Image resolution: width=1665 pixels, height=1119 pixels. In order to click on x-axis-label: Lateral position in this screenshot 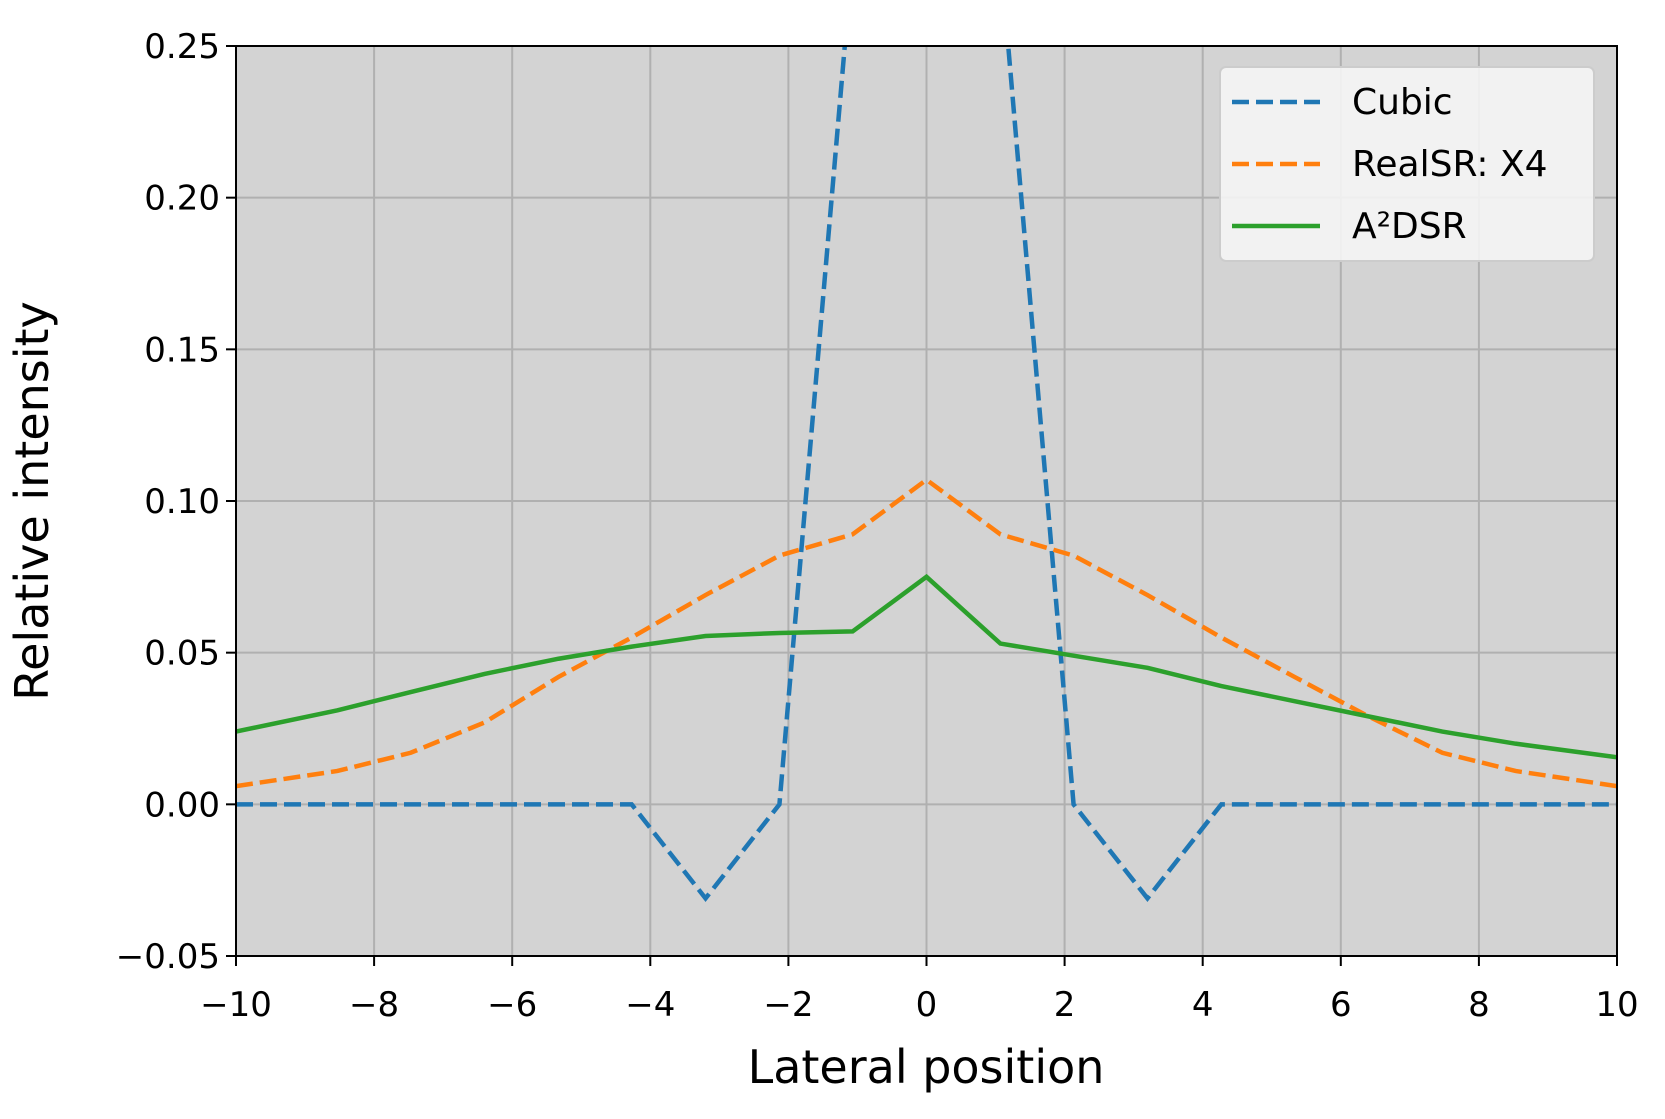, I will do `click(926, 1067)`.